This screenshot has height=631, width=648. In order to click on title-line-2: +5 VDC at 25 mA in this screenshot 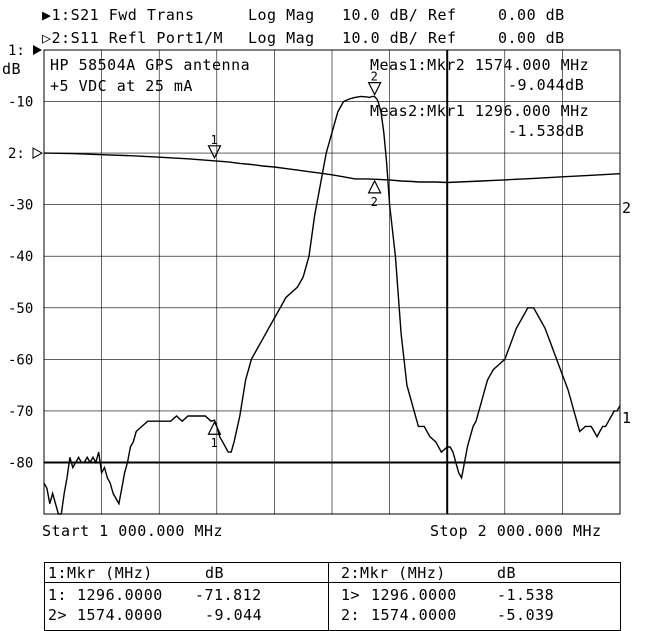, I will do `click(121, 86)`.